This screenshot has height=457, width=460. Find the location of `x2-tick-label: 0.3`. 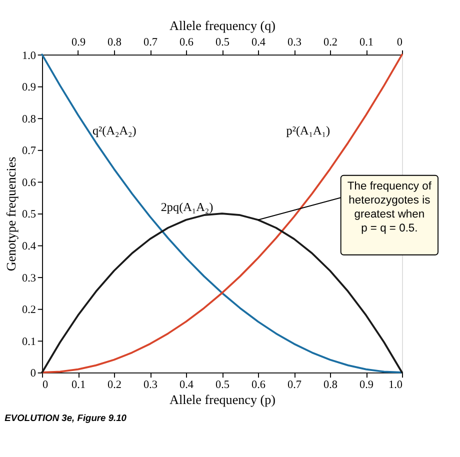

x2-tick-label: 0.3 is located at coordinates (295, 42).